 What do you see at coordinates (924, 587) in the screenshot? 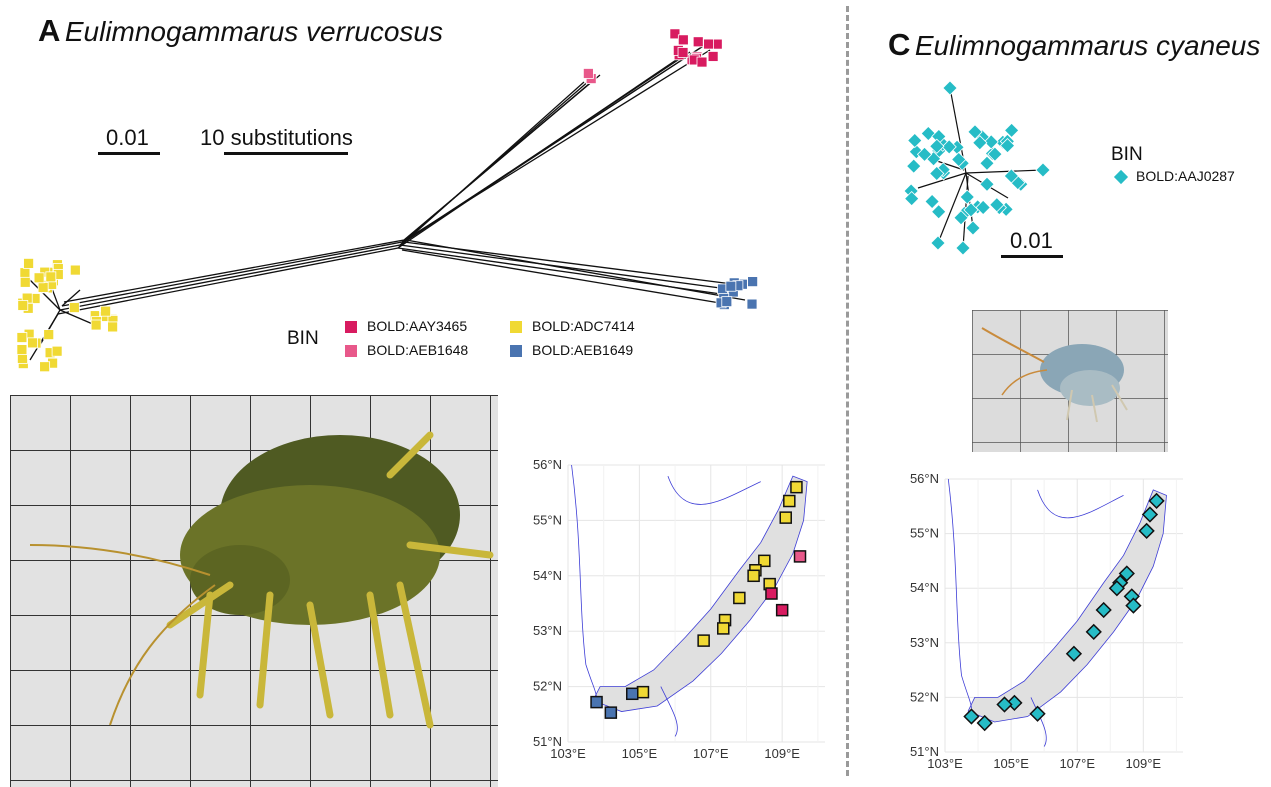
I see `map-y-tick: 54°N` at bounding box center [924, 587].